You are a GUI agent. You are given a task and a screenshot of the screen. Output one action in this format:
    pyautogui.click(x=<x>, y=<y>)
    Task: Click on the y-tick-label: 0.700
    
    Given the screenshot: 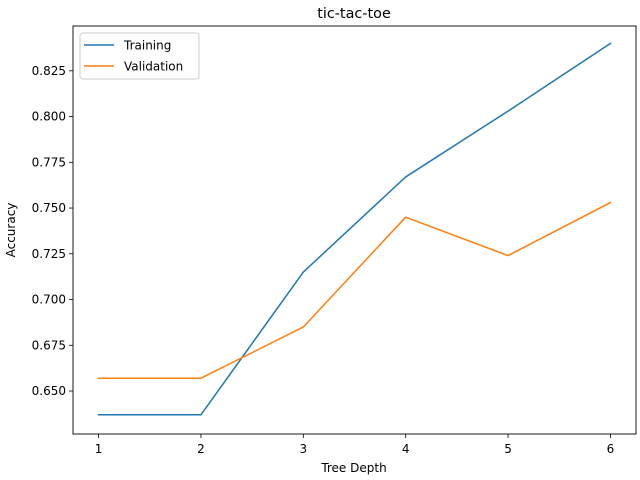 What is the action you would take?
    pyautogui.click(x=49, y=300)
    